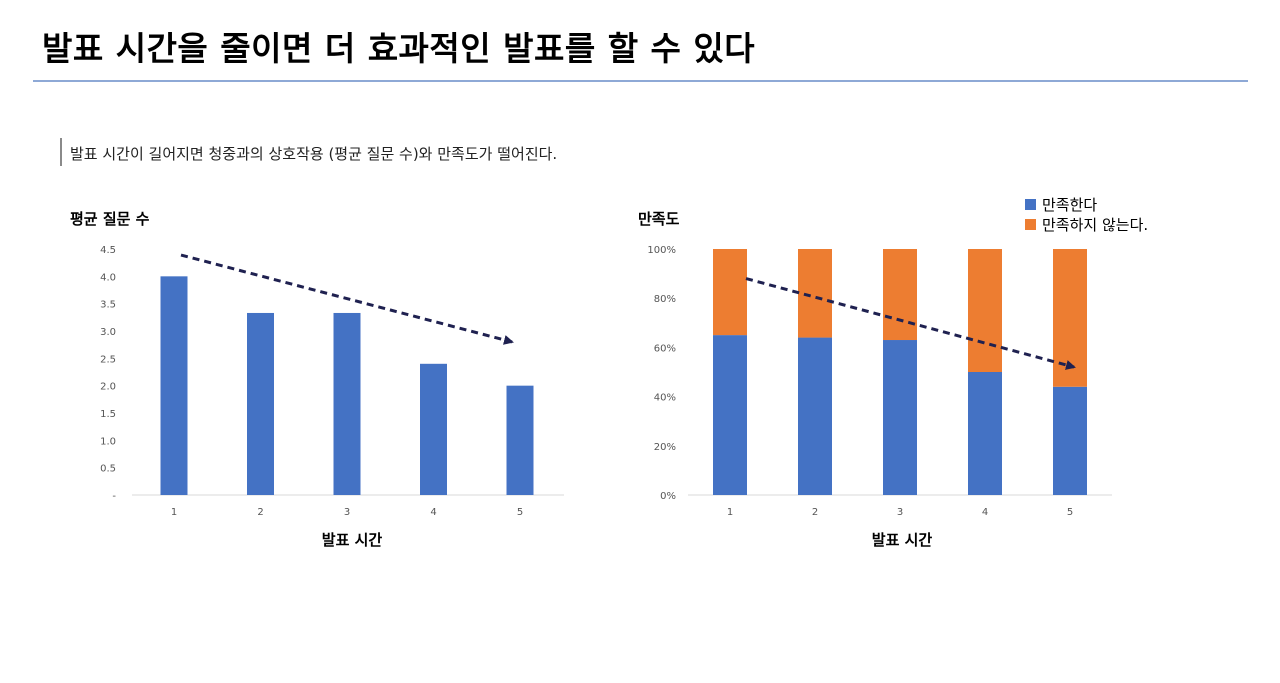 This screenshot has height=683, width=1280. Describe the element at coordinates (108, 387) in the screenshot. I see `y-tick-label: 2.0` at that location.